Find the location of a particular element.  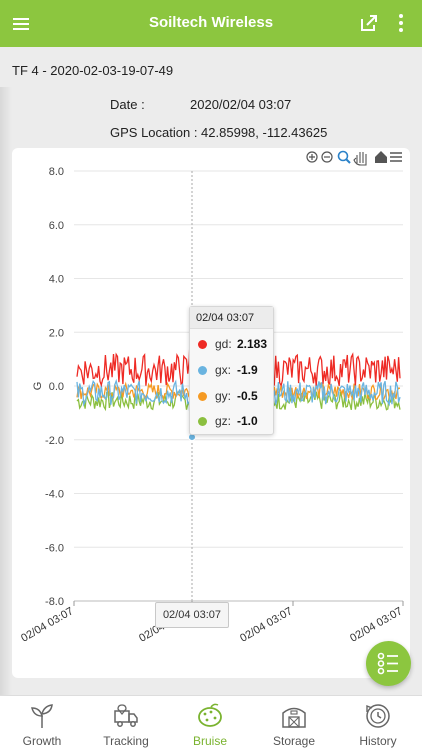

nav-storage: Storage is located at coordinates (294, 723).